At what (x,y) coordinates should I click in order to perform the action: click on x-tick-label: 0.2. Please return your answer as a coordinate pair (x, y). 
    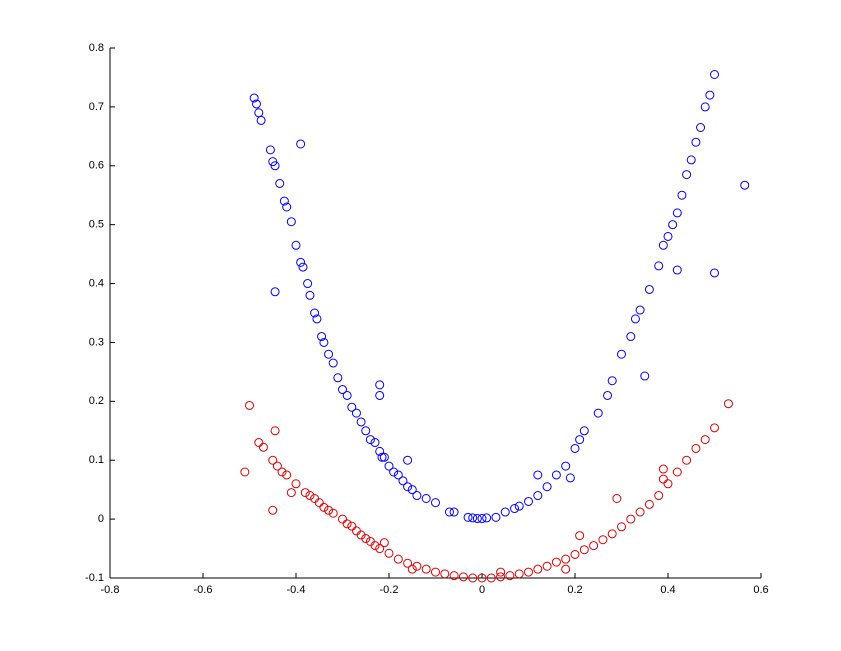
    Looking at the image, I should click on (574, 590).